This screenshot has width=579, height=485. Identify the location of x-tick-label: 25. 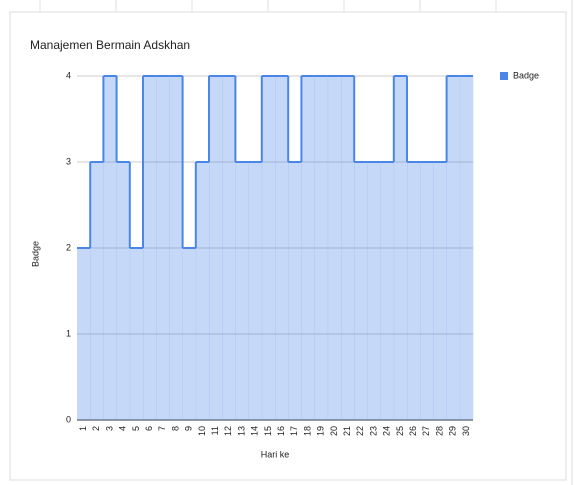
(400, 431).